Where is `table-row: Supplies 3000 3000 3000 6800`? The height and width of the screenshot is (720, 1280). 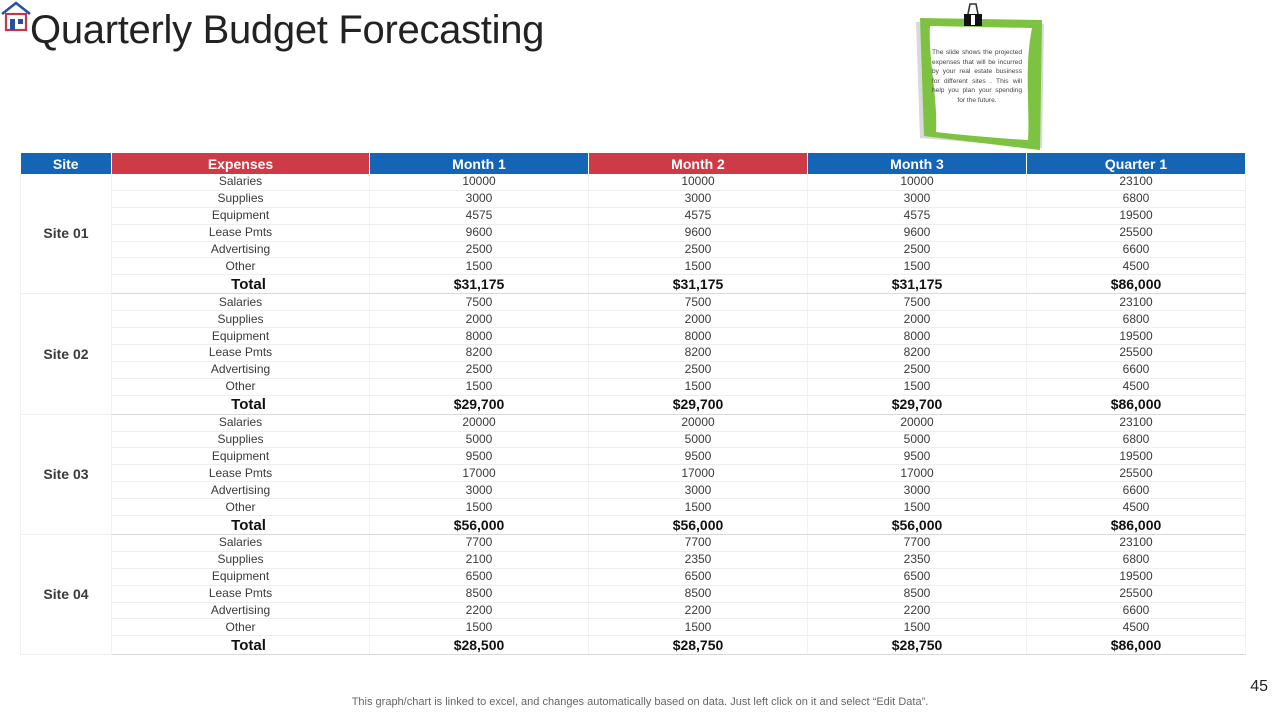
table-row: Supplies 3000 3000 3000 6800 is located at coordinates (633, 199).